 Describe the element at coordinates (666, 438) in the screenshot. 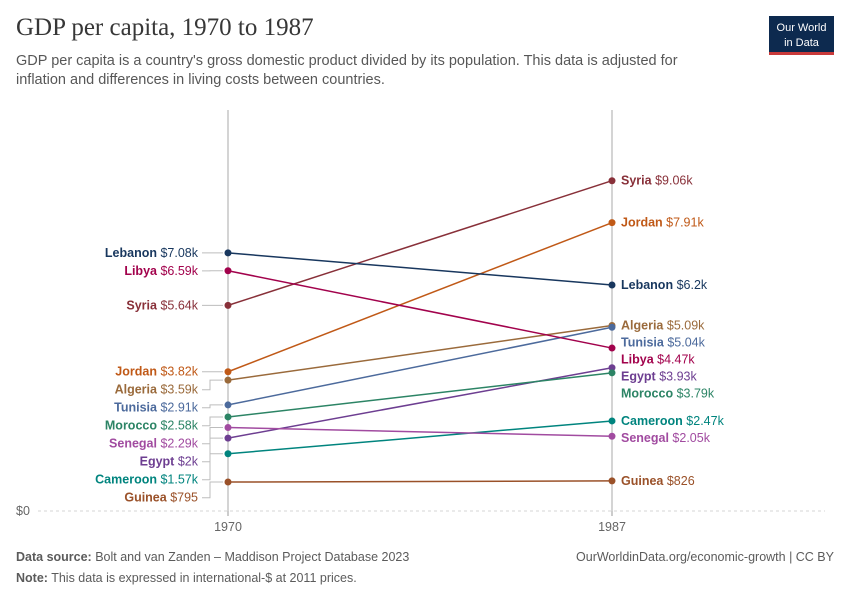

I see `label-1987-senegal: Senegal $2.05k` at that location.